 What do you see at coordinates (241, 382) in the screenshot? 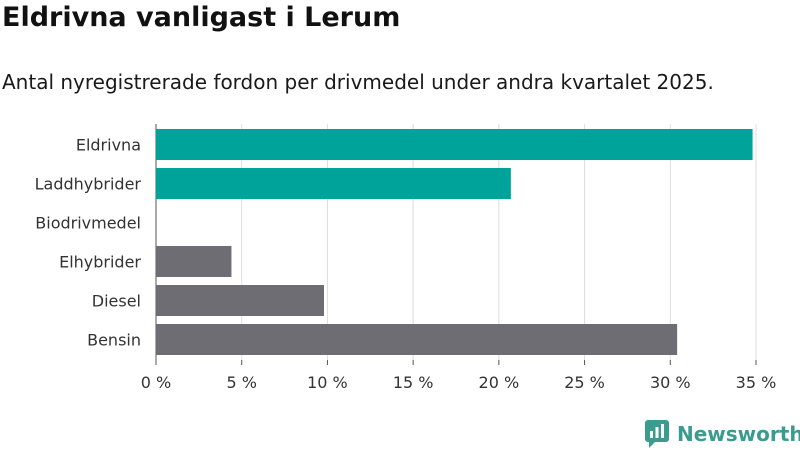
I see `x-tick-label: 5 %` at bounding box center [241, 382].